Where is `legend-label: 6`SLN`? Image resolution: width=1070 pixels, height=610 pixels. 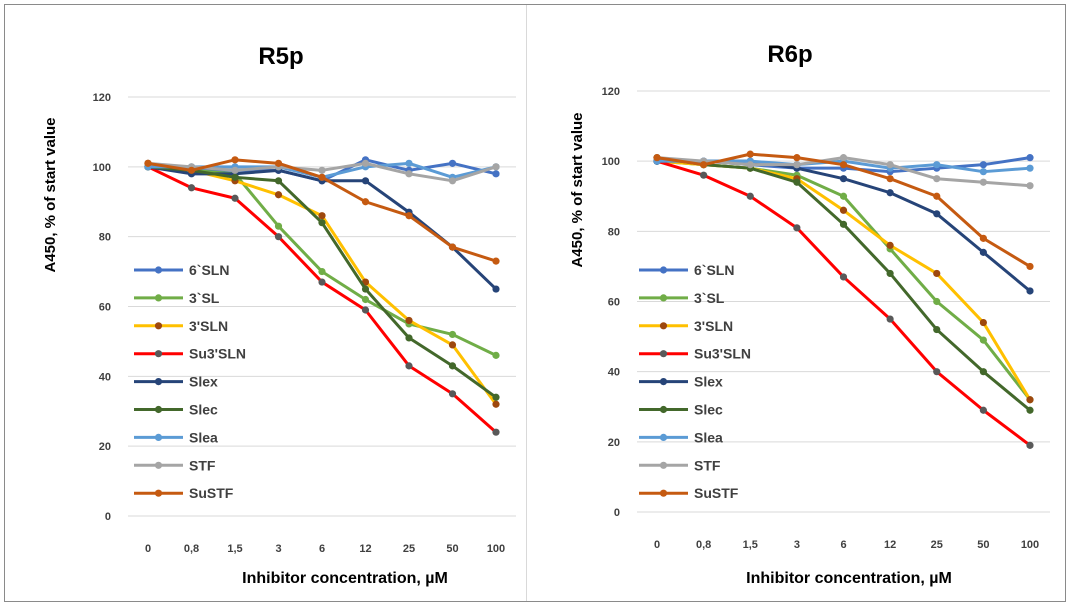 legend-label: 6`SLN is located at coordinates (209, 270).